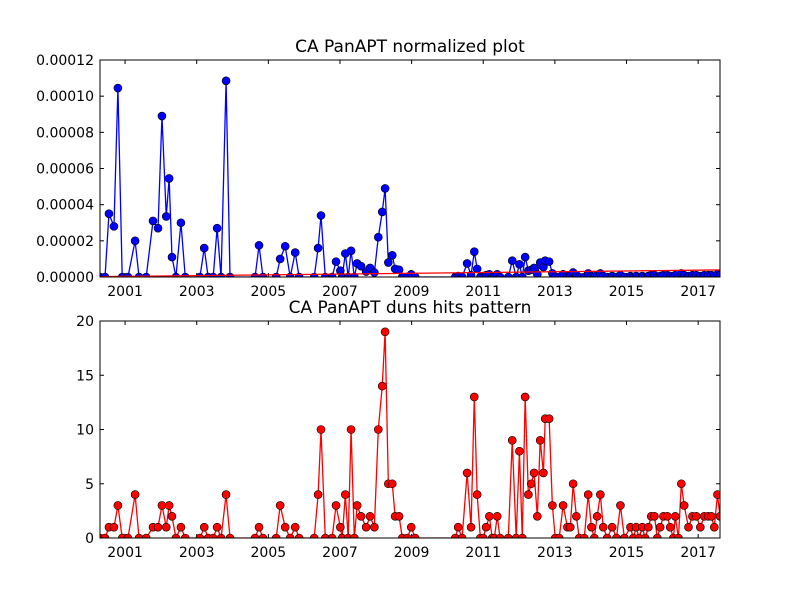 This screenshot has height=600, width=800. Describe the element at coordinates (555, 292) in the screenshot. I see `x-tick-label: 2013` at that location.